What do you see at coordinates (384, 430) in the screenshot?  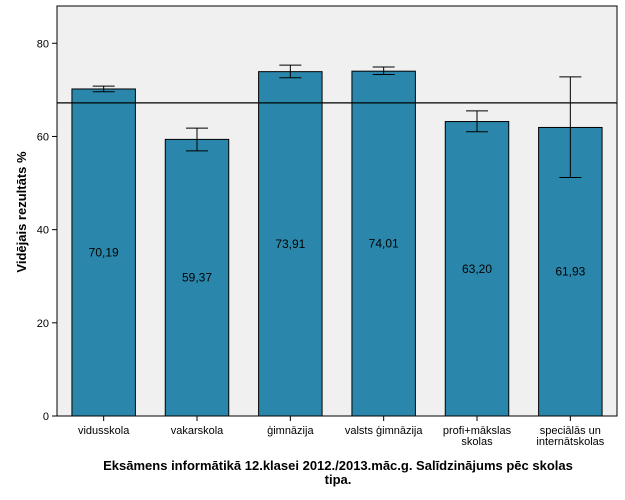 I see `x-tick-label: valsts ģimnāzija` at bounding box center [384, 430].